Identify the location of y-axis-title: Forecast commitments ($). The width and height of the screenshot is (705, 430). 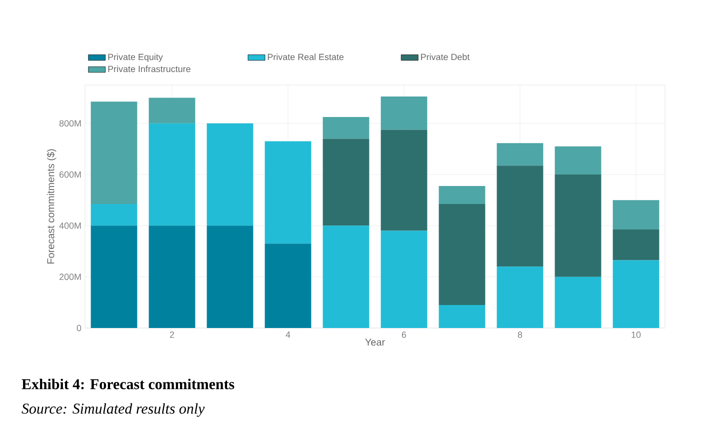
(51, 206).